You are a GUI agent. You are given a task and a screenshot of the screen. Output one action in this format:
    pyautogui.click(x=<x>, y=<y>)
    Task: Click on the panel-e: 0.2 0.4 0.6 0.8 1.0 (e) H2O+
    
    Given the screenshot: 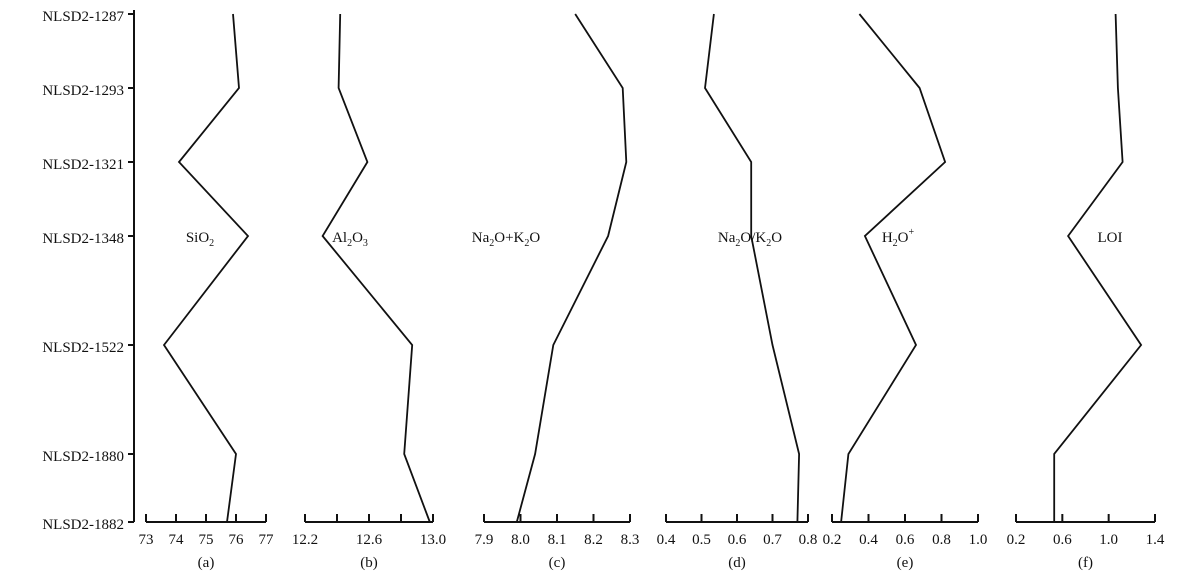 What is the action you would take?
    pyautogui.click(x=905, y=292)
    